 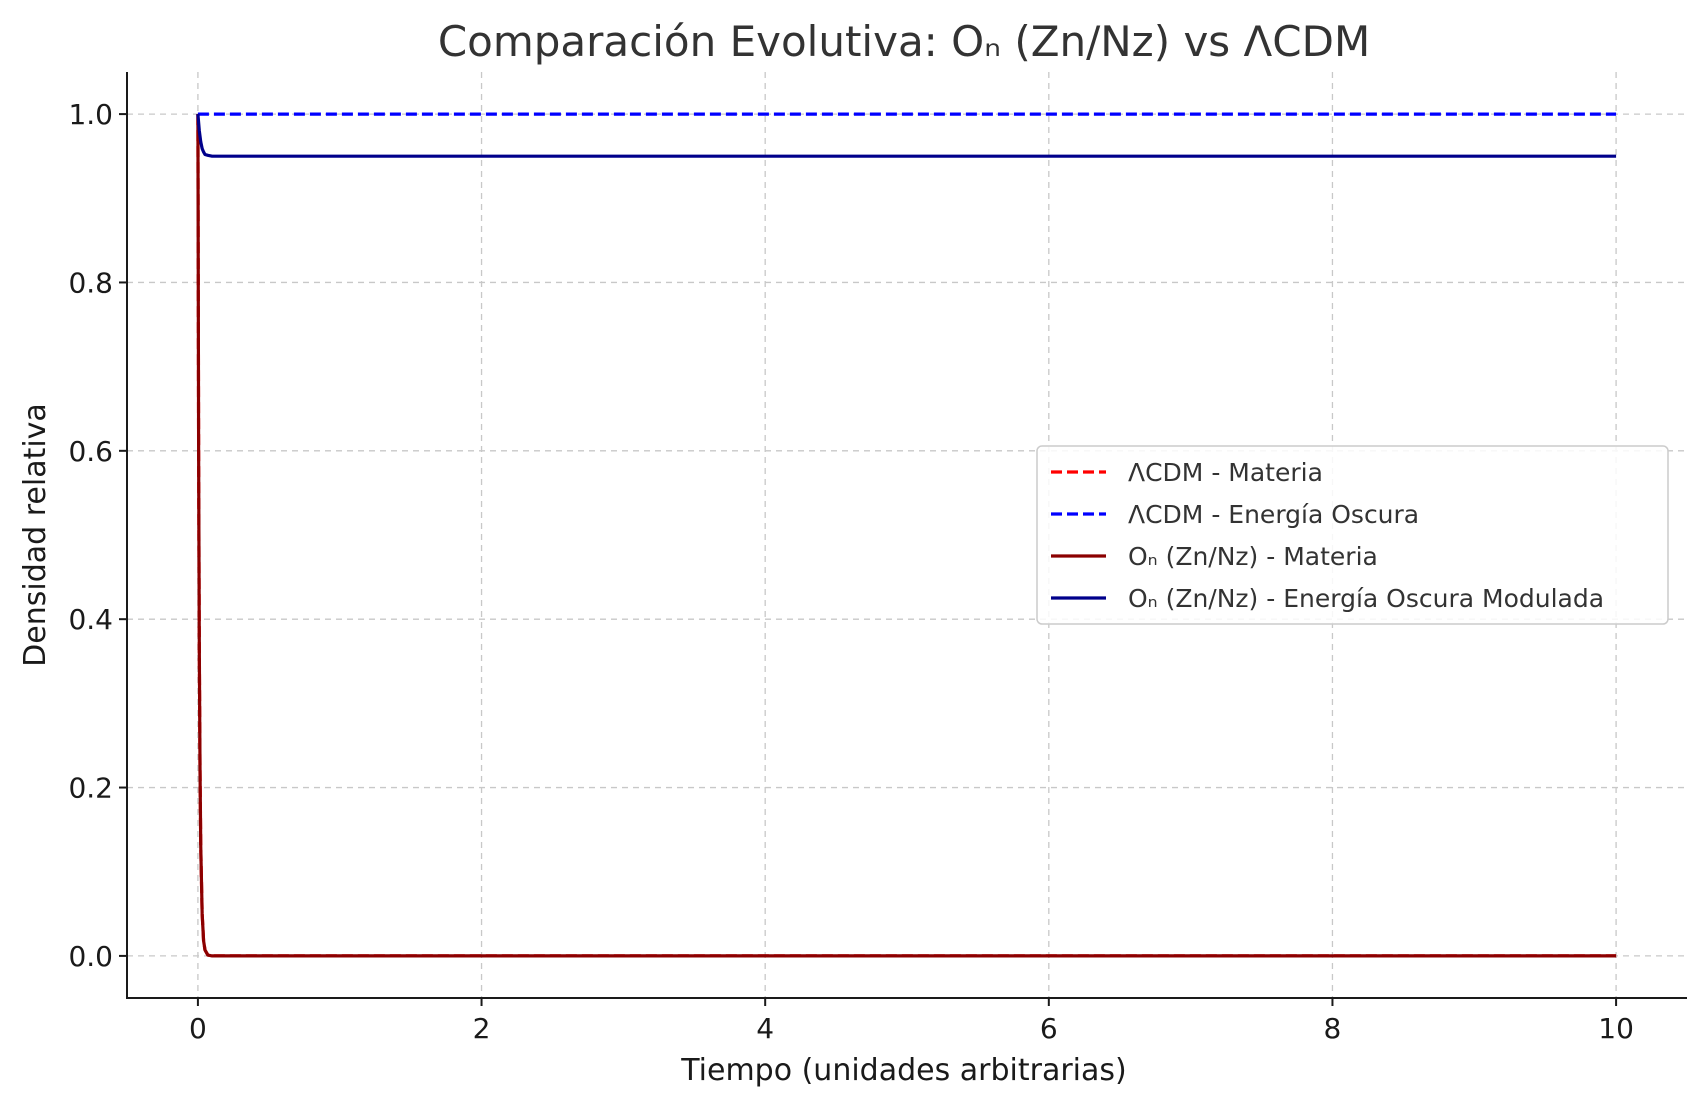 What do you see at coordinates (1253, 556) in the screenshot?
I see `legend-label-3: Oₙ (Zn/Nz) - Materia` at bounding box center [1253, 556].